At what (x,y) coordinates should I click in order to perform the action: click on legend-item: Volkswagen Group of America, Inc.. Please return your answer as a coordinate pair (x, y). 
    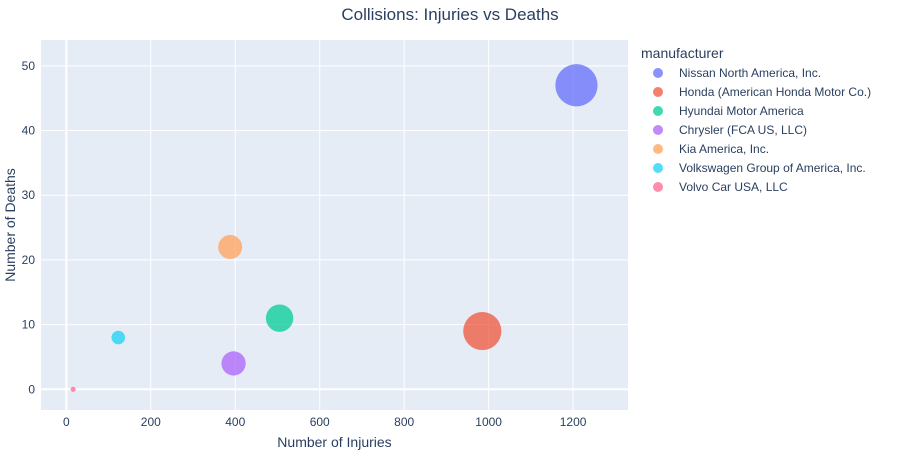
    Looking at the image, I should click on (759, 168).